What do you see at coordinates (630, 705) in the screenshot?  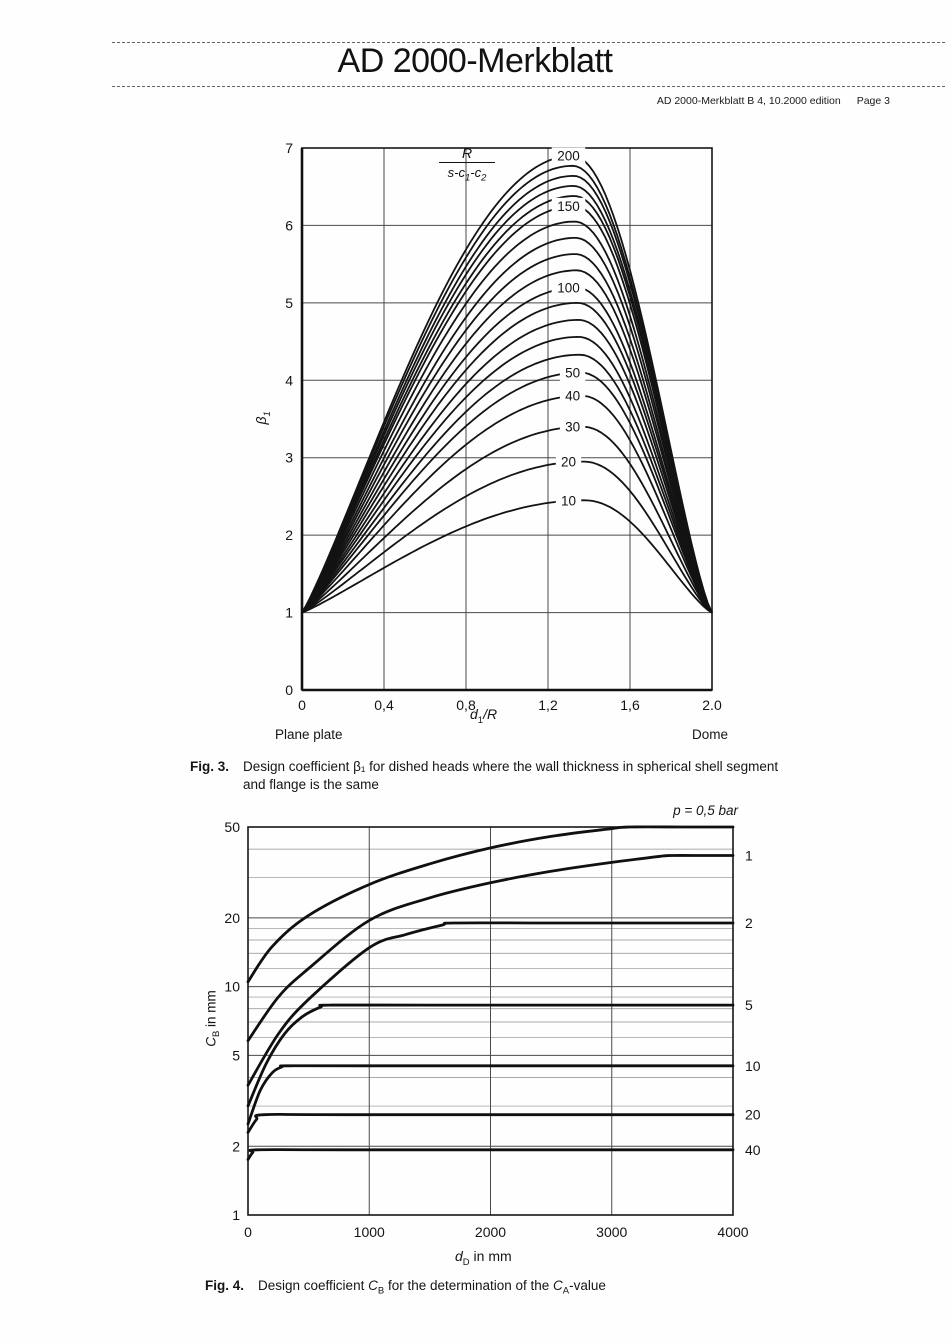 I see `x-tick-label: 1,6` at bounding box center [630, 705].